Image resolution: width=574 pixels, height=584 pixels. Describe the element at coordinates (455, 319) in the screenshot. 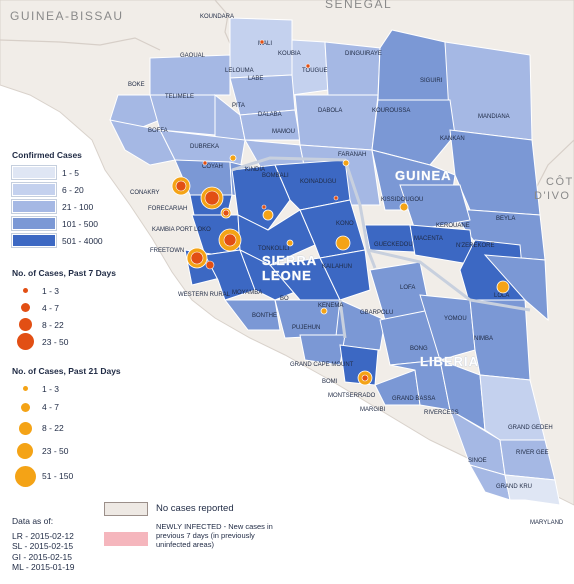

I see `district-label: YOMOU` at that location.